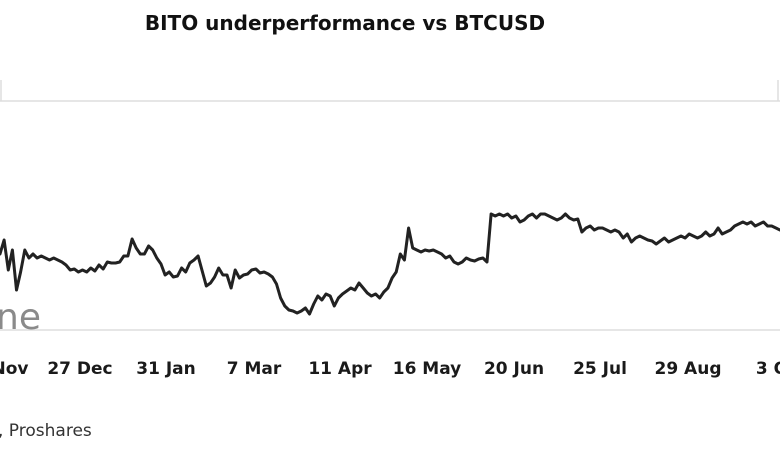 The width and height of the screenshot is (780, 450). What do you see at coordinates (254, 369) in the screenshot?
I see `x-tick-label: 7 Mar` at bounding box center [254, 369].